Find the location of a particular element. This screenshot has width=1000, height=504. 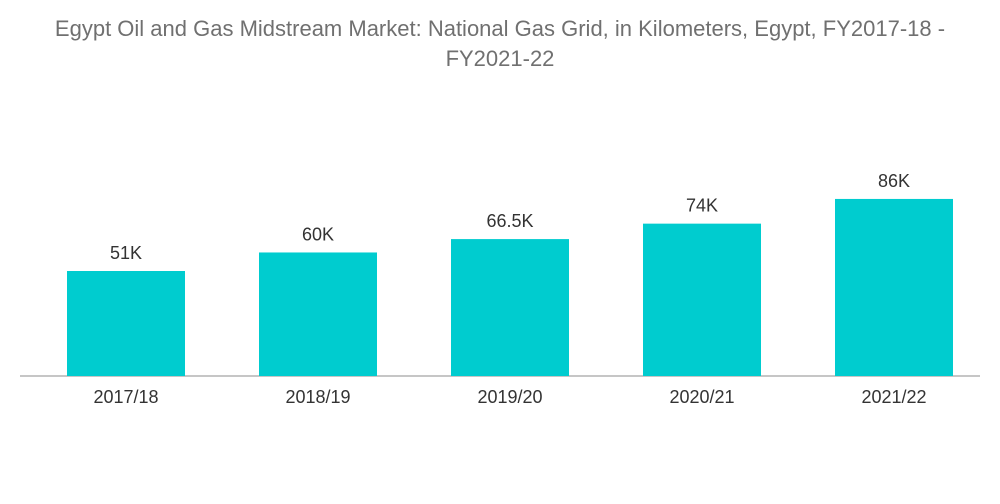

x-tick-label-2019-20: 2019/20 is located at coordinates (509, 397).